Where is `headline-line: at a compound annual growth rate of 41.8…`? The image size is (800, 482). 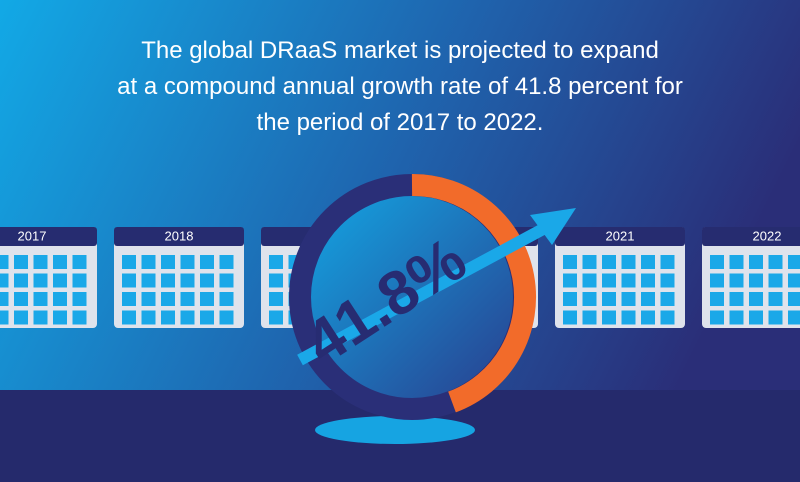 headline-line: at a compound annual growth rate of 41.8… is located at coordinates (400, 86).